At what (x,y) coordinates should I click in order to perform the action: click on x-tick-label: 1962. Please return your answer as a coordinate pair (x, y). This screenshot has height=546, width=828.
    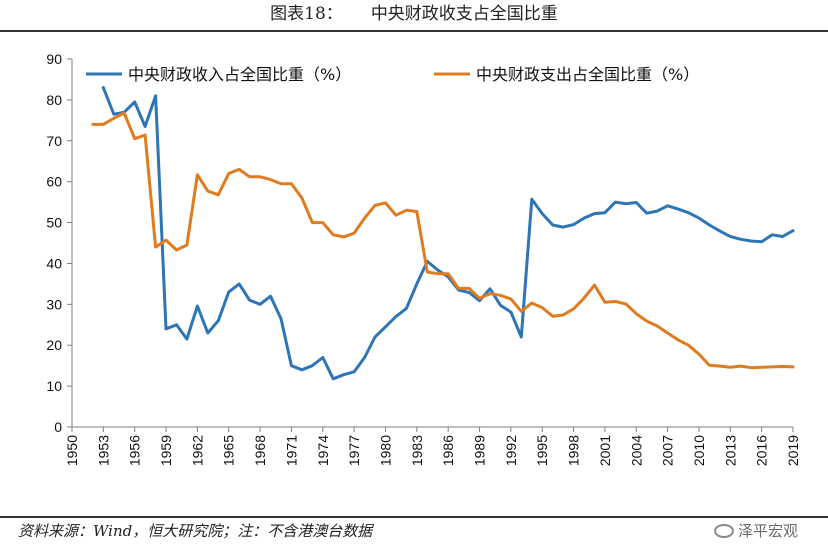
    Looking at the image, I should click on (197, 450).